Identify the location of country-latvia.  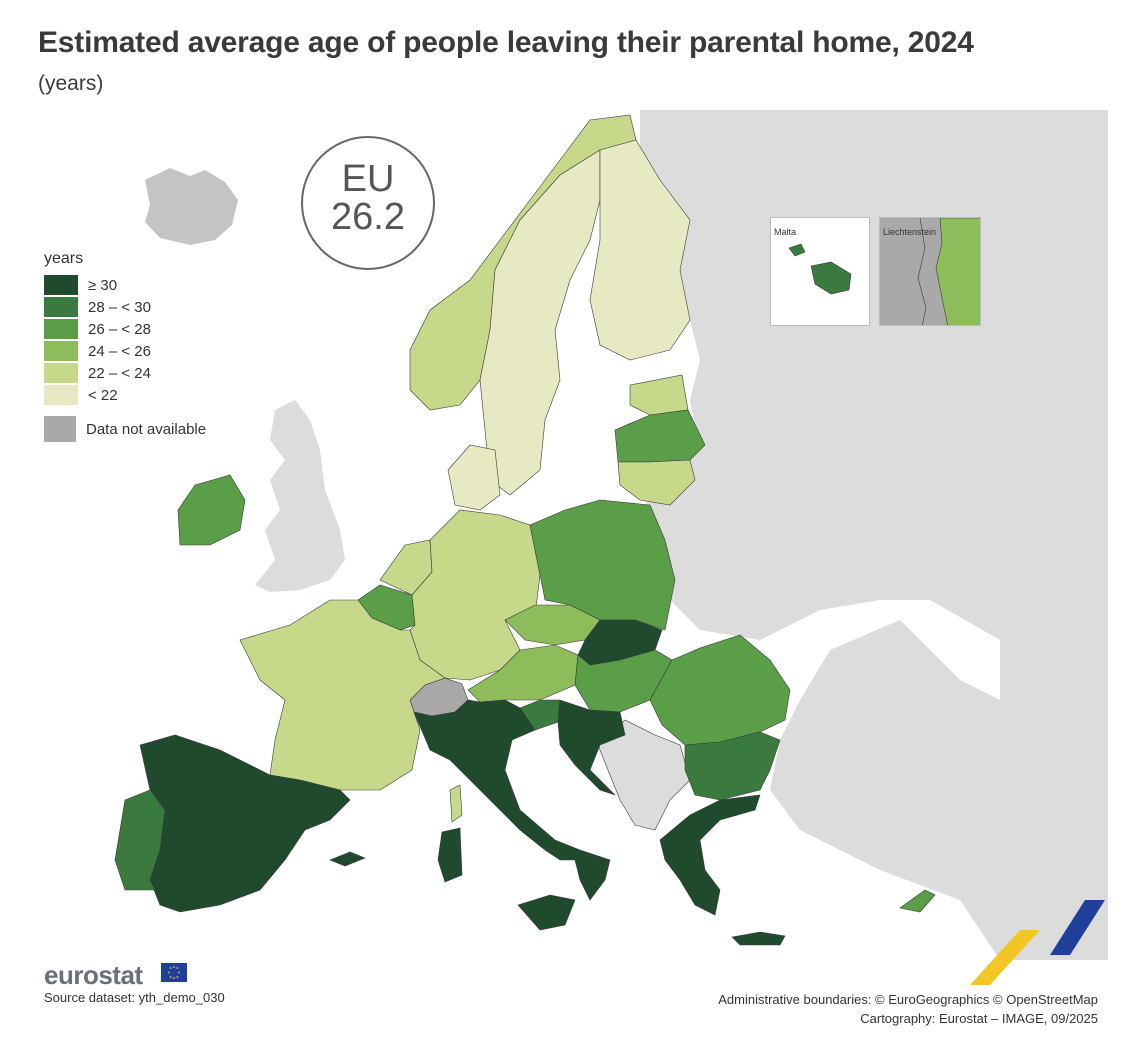
(660, 436).